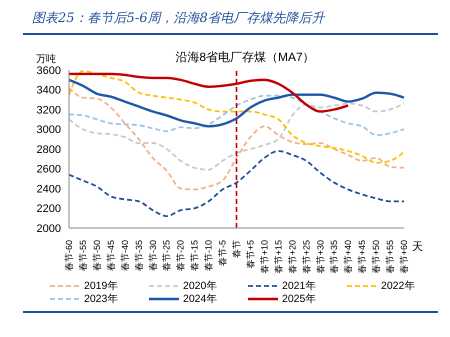 Image resolution: width=450 pixels, height=337 pixels. What do you see at coordinates (97, 256) in the screenshot?
I see `x-tick-label: 春节-50` at bounding box center [97, 256].